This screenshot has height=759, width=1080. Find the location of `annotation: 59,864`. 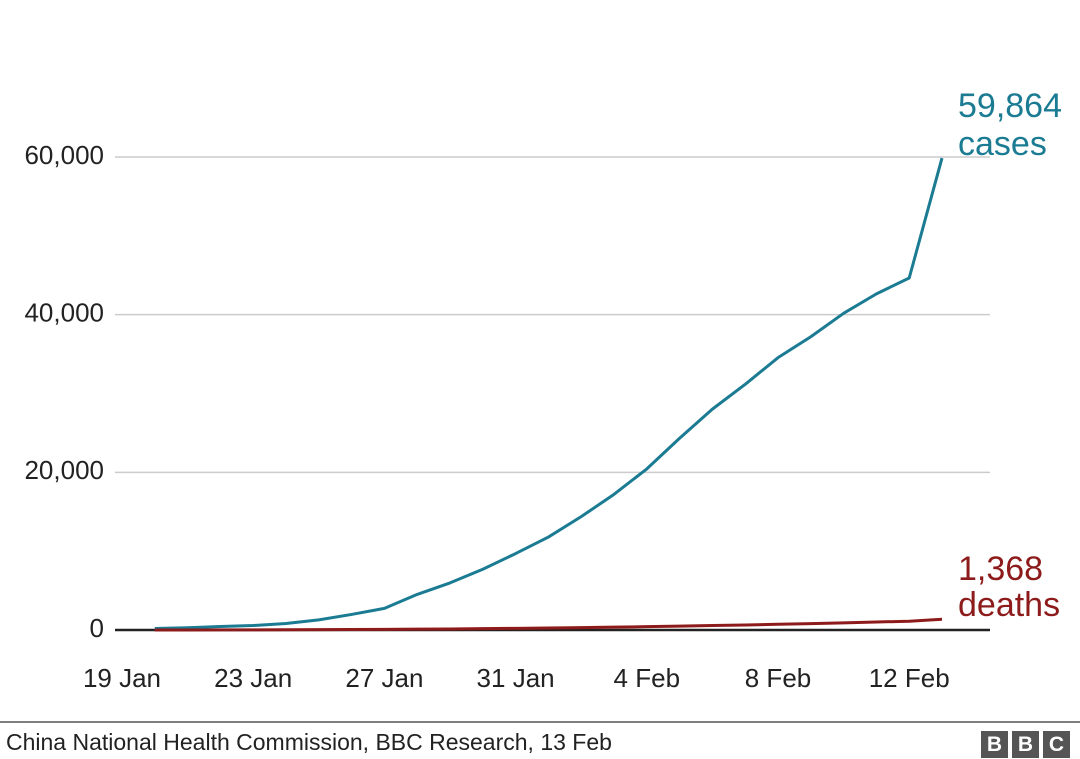

annotation: 59,864 is located at coordinates (1010, 106).